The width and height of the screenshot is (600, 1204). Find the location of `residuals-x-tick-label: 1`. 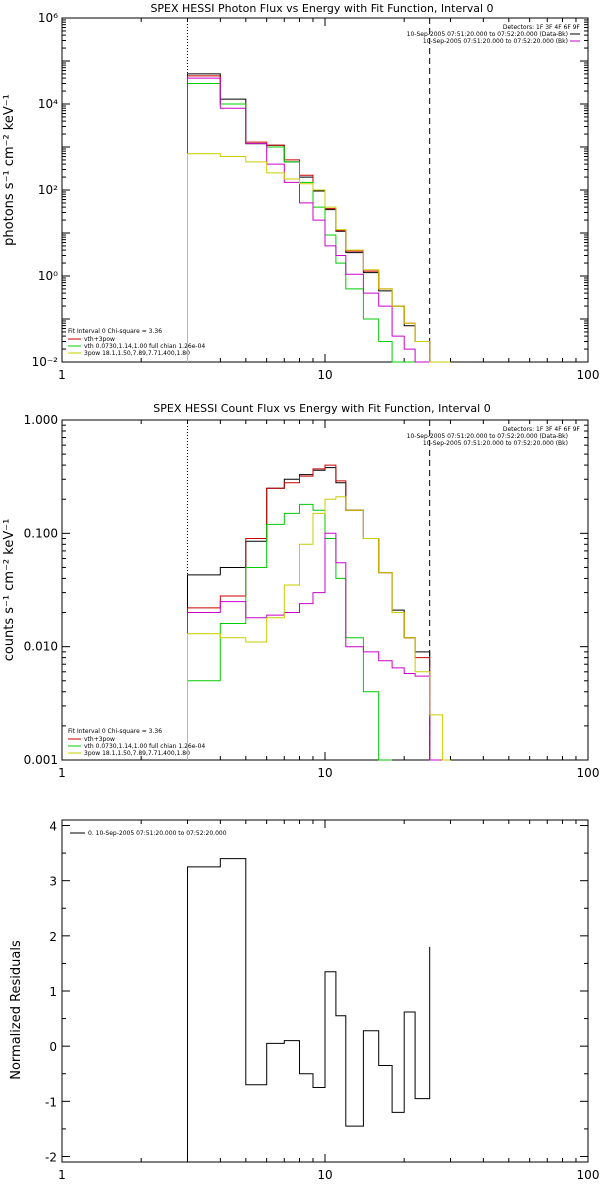

residuals-x-tick-label: 1 is located at coordinates (62, 1175).